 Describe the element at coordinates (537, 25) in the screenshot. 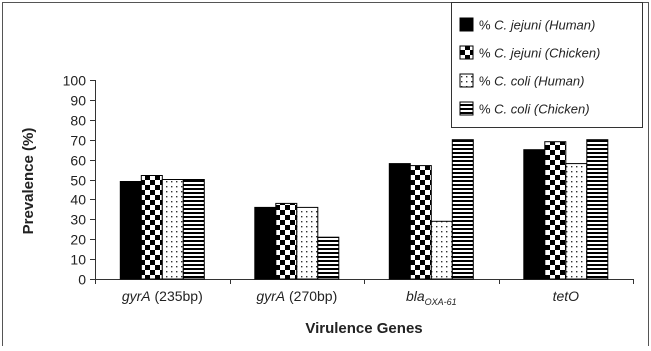

I see `legend-entry: % C. jejuni (Human)` at that location.